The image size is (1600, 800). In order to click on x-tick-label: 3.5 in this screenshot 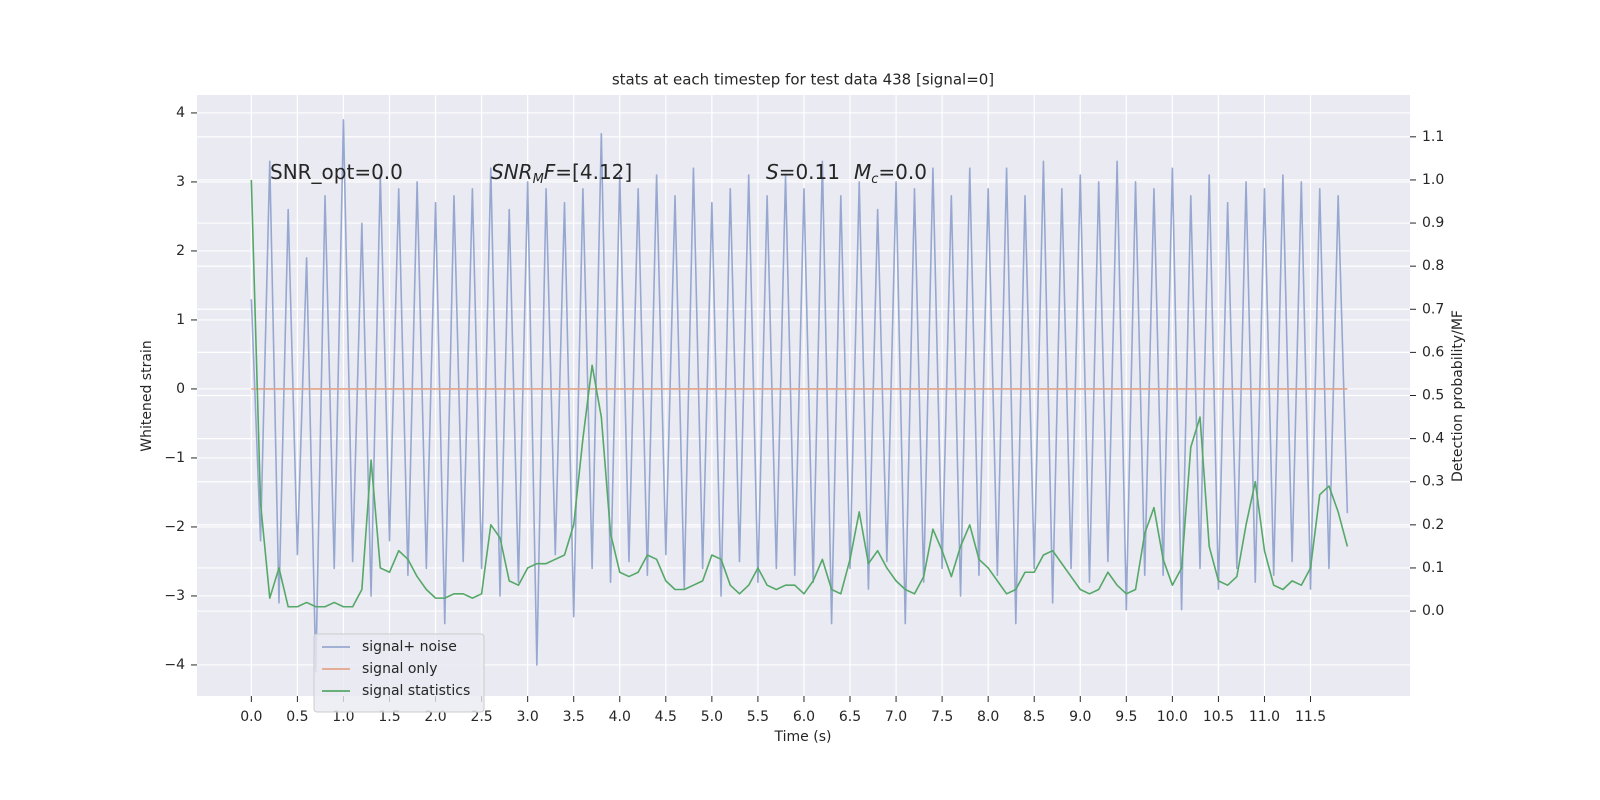, I will do `click(574, 717)`.